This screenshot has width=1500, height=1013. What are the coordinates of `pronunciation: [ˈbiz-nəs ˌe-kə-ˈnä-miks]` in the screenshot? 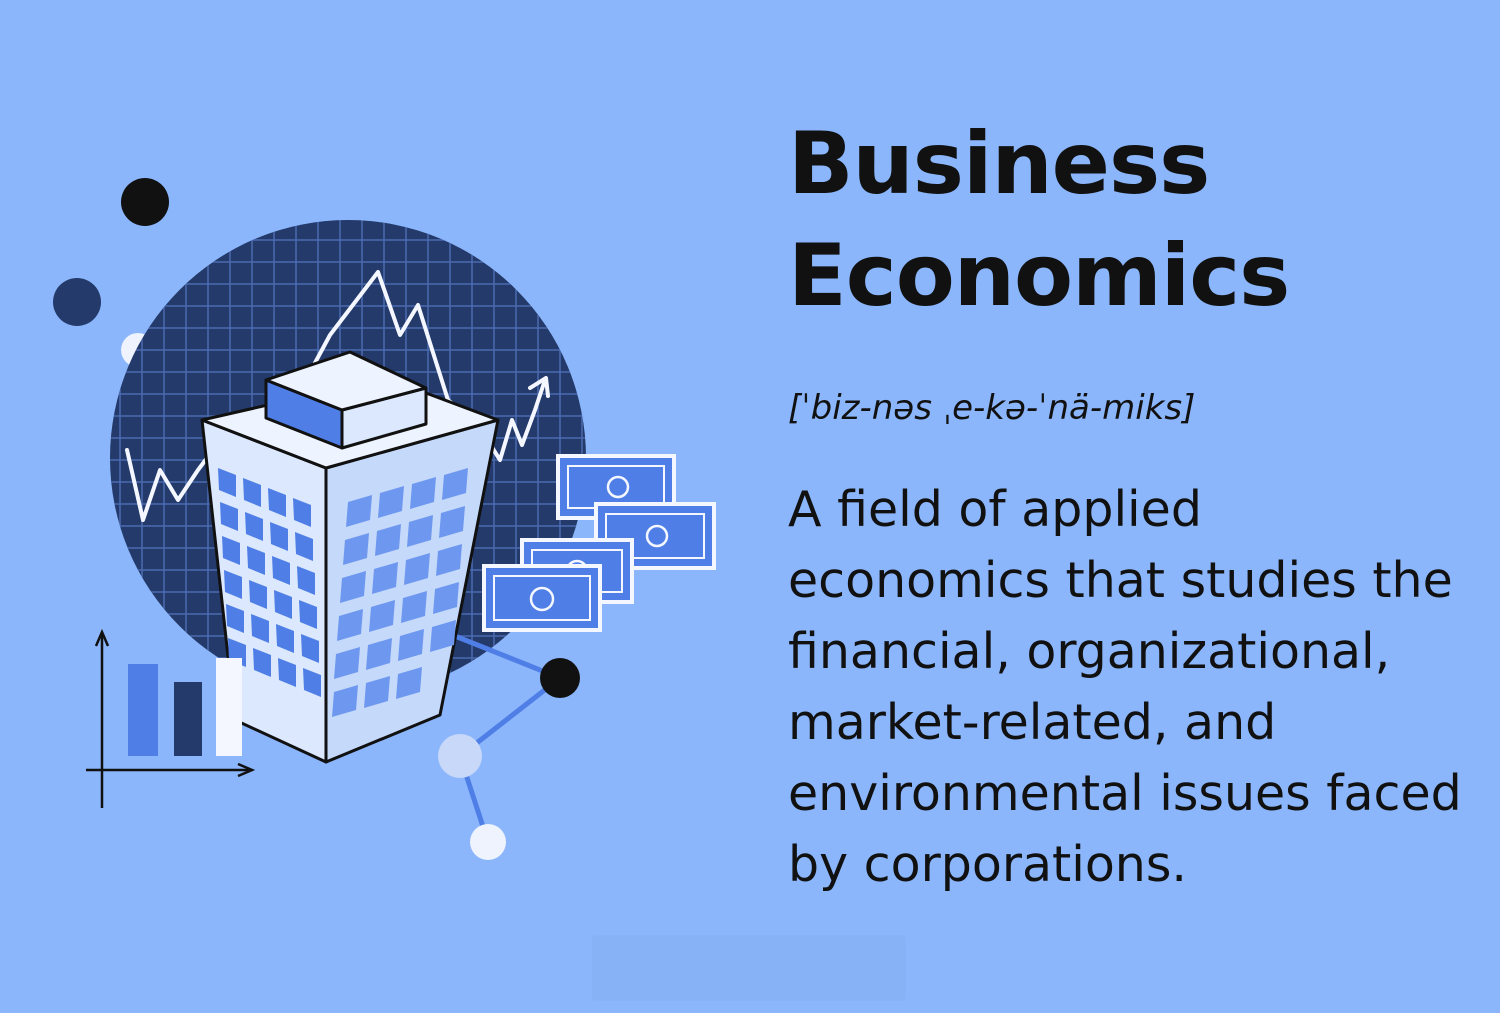 It's located at (992, 408).